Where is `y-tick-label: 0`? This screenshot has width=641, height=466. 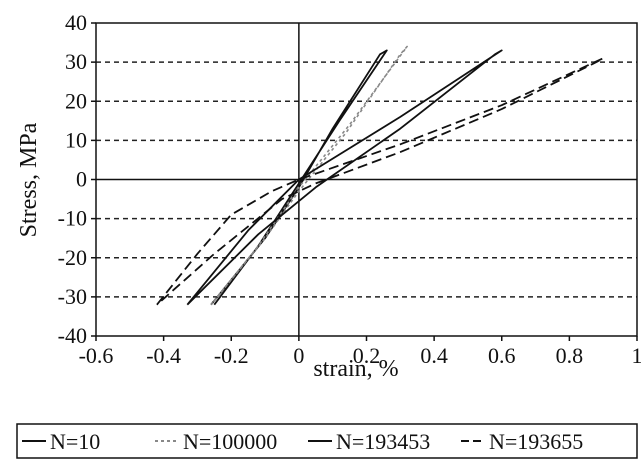 y-tick-label: 0 is located at coordinates (81, 179).